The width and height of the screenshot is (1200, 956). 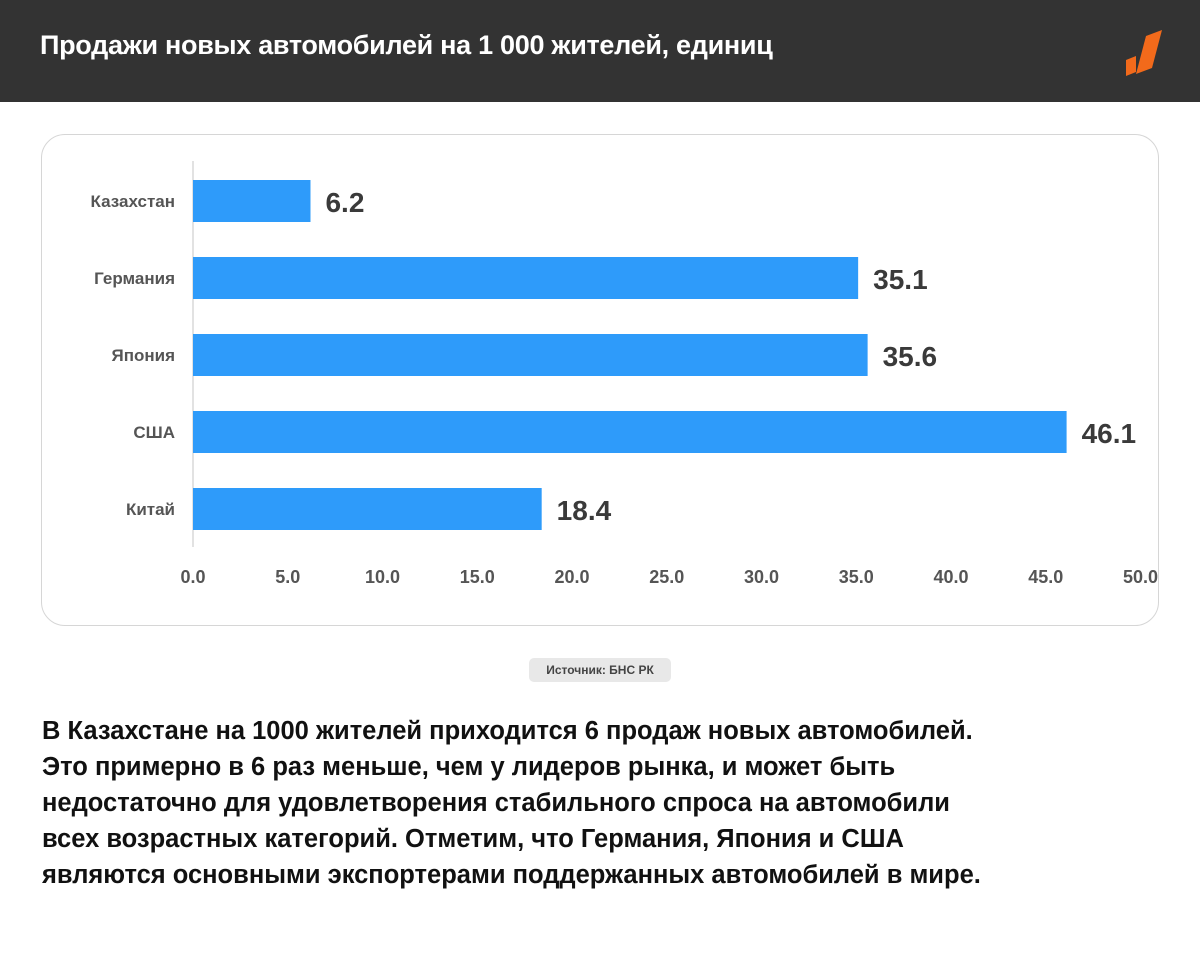 What do you see at coordinates (150, 509) in the screenshot?
I see `category-label: Китай` at bounding box center [150, 509].